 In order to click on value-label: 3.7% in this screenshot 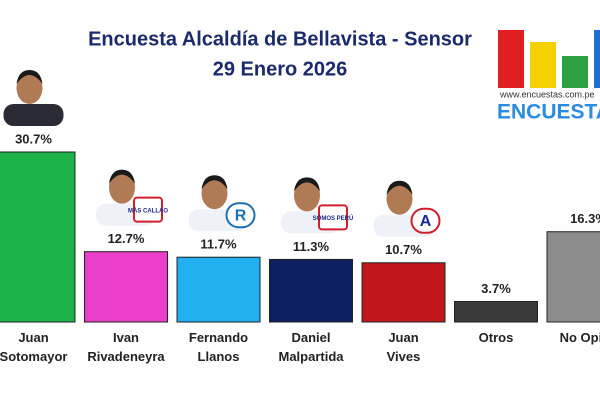, I will do `click(496, 288)`.